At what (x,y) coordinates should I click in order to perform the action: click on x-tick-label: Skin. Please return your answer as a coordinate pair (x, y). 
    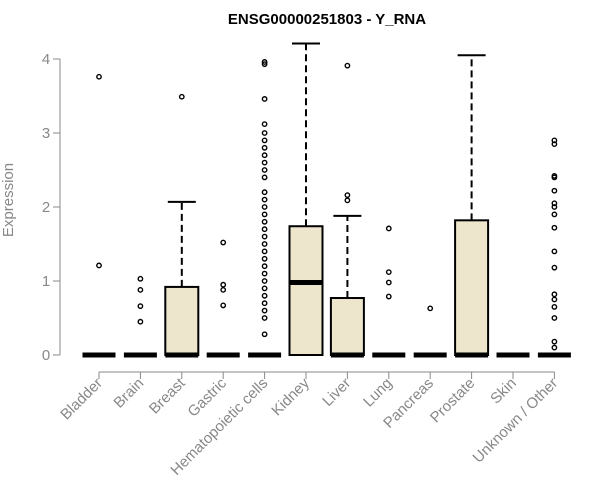
    Looking at the image, I should click on (503, 391).